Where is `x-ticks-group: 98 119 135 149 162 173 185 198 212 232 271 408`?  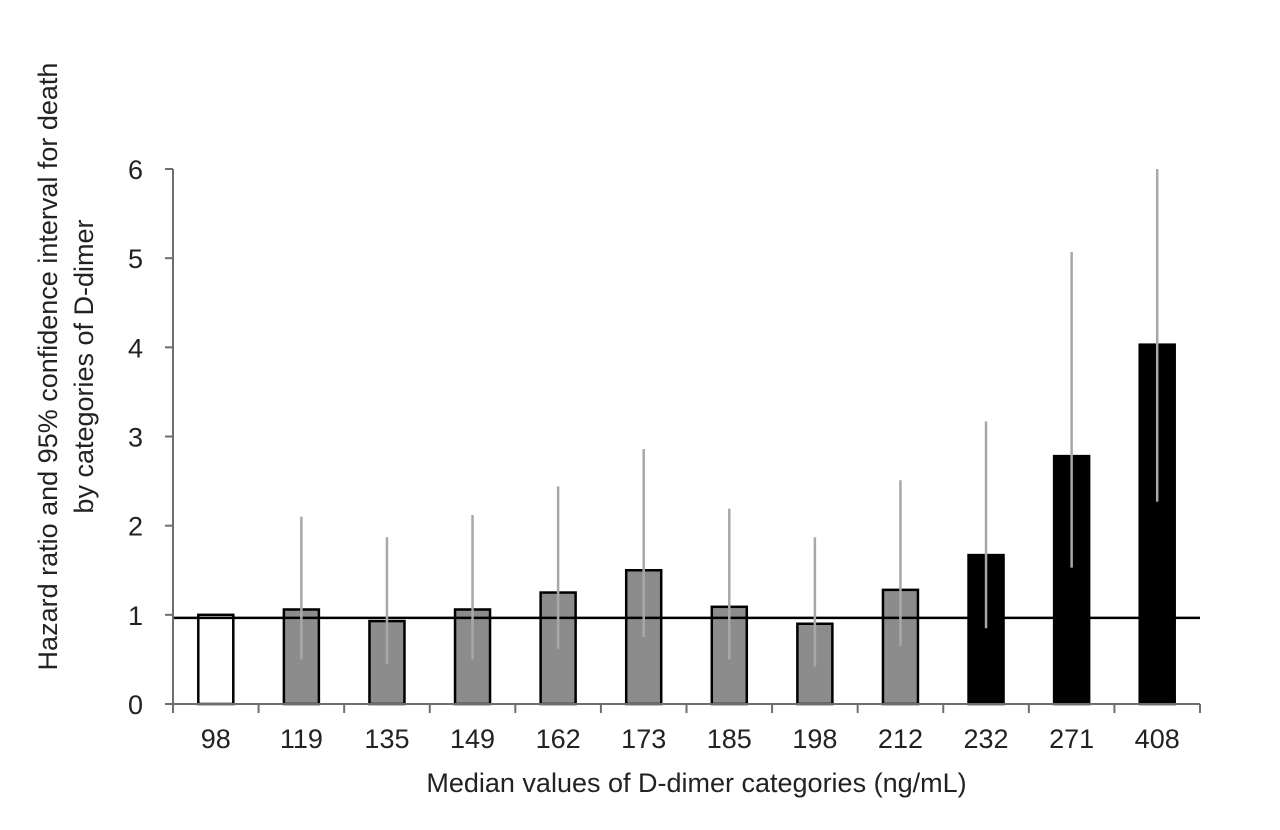
x-ticks-group: 98 119 135 149 162 173 185 198 212 232 271 408 is located at coordinates (686, 729).